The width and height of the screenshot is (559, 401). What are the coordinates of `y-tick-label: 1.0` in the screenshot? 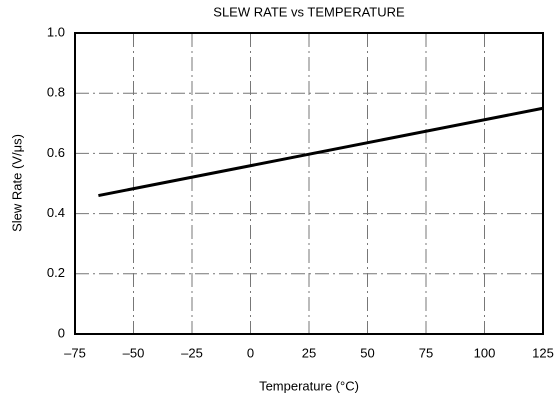 It's located at (56, 31).